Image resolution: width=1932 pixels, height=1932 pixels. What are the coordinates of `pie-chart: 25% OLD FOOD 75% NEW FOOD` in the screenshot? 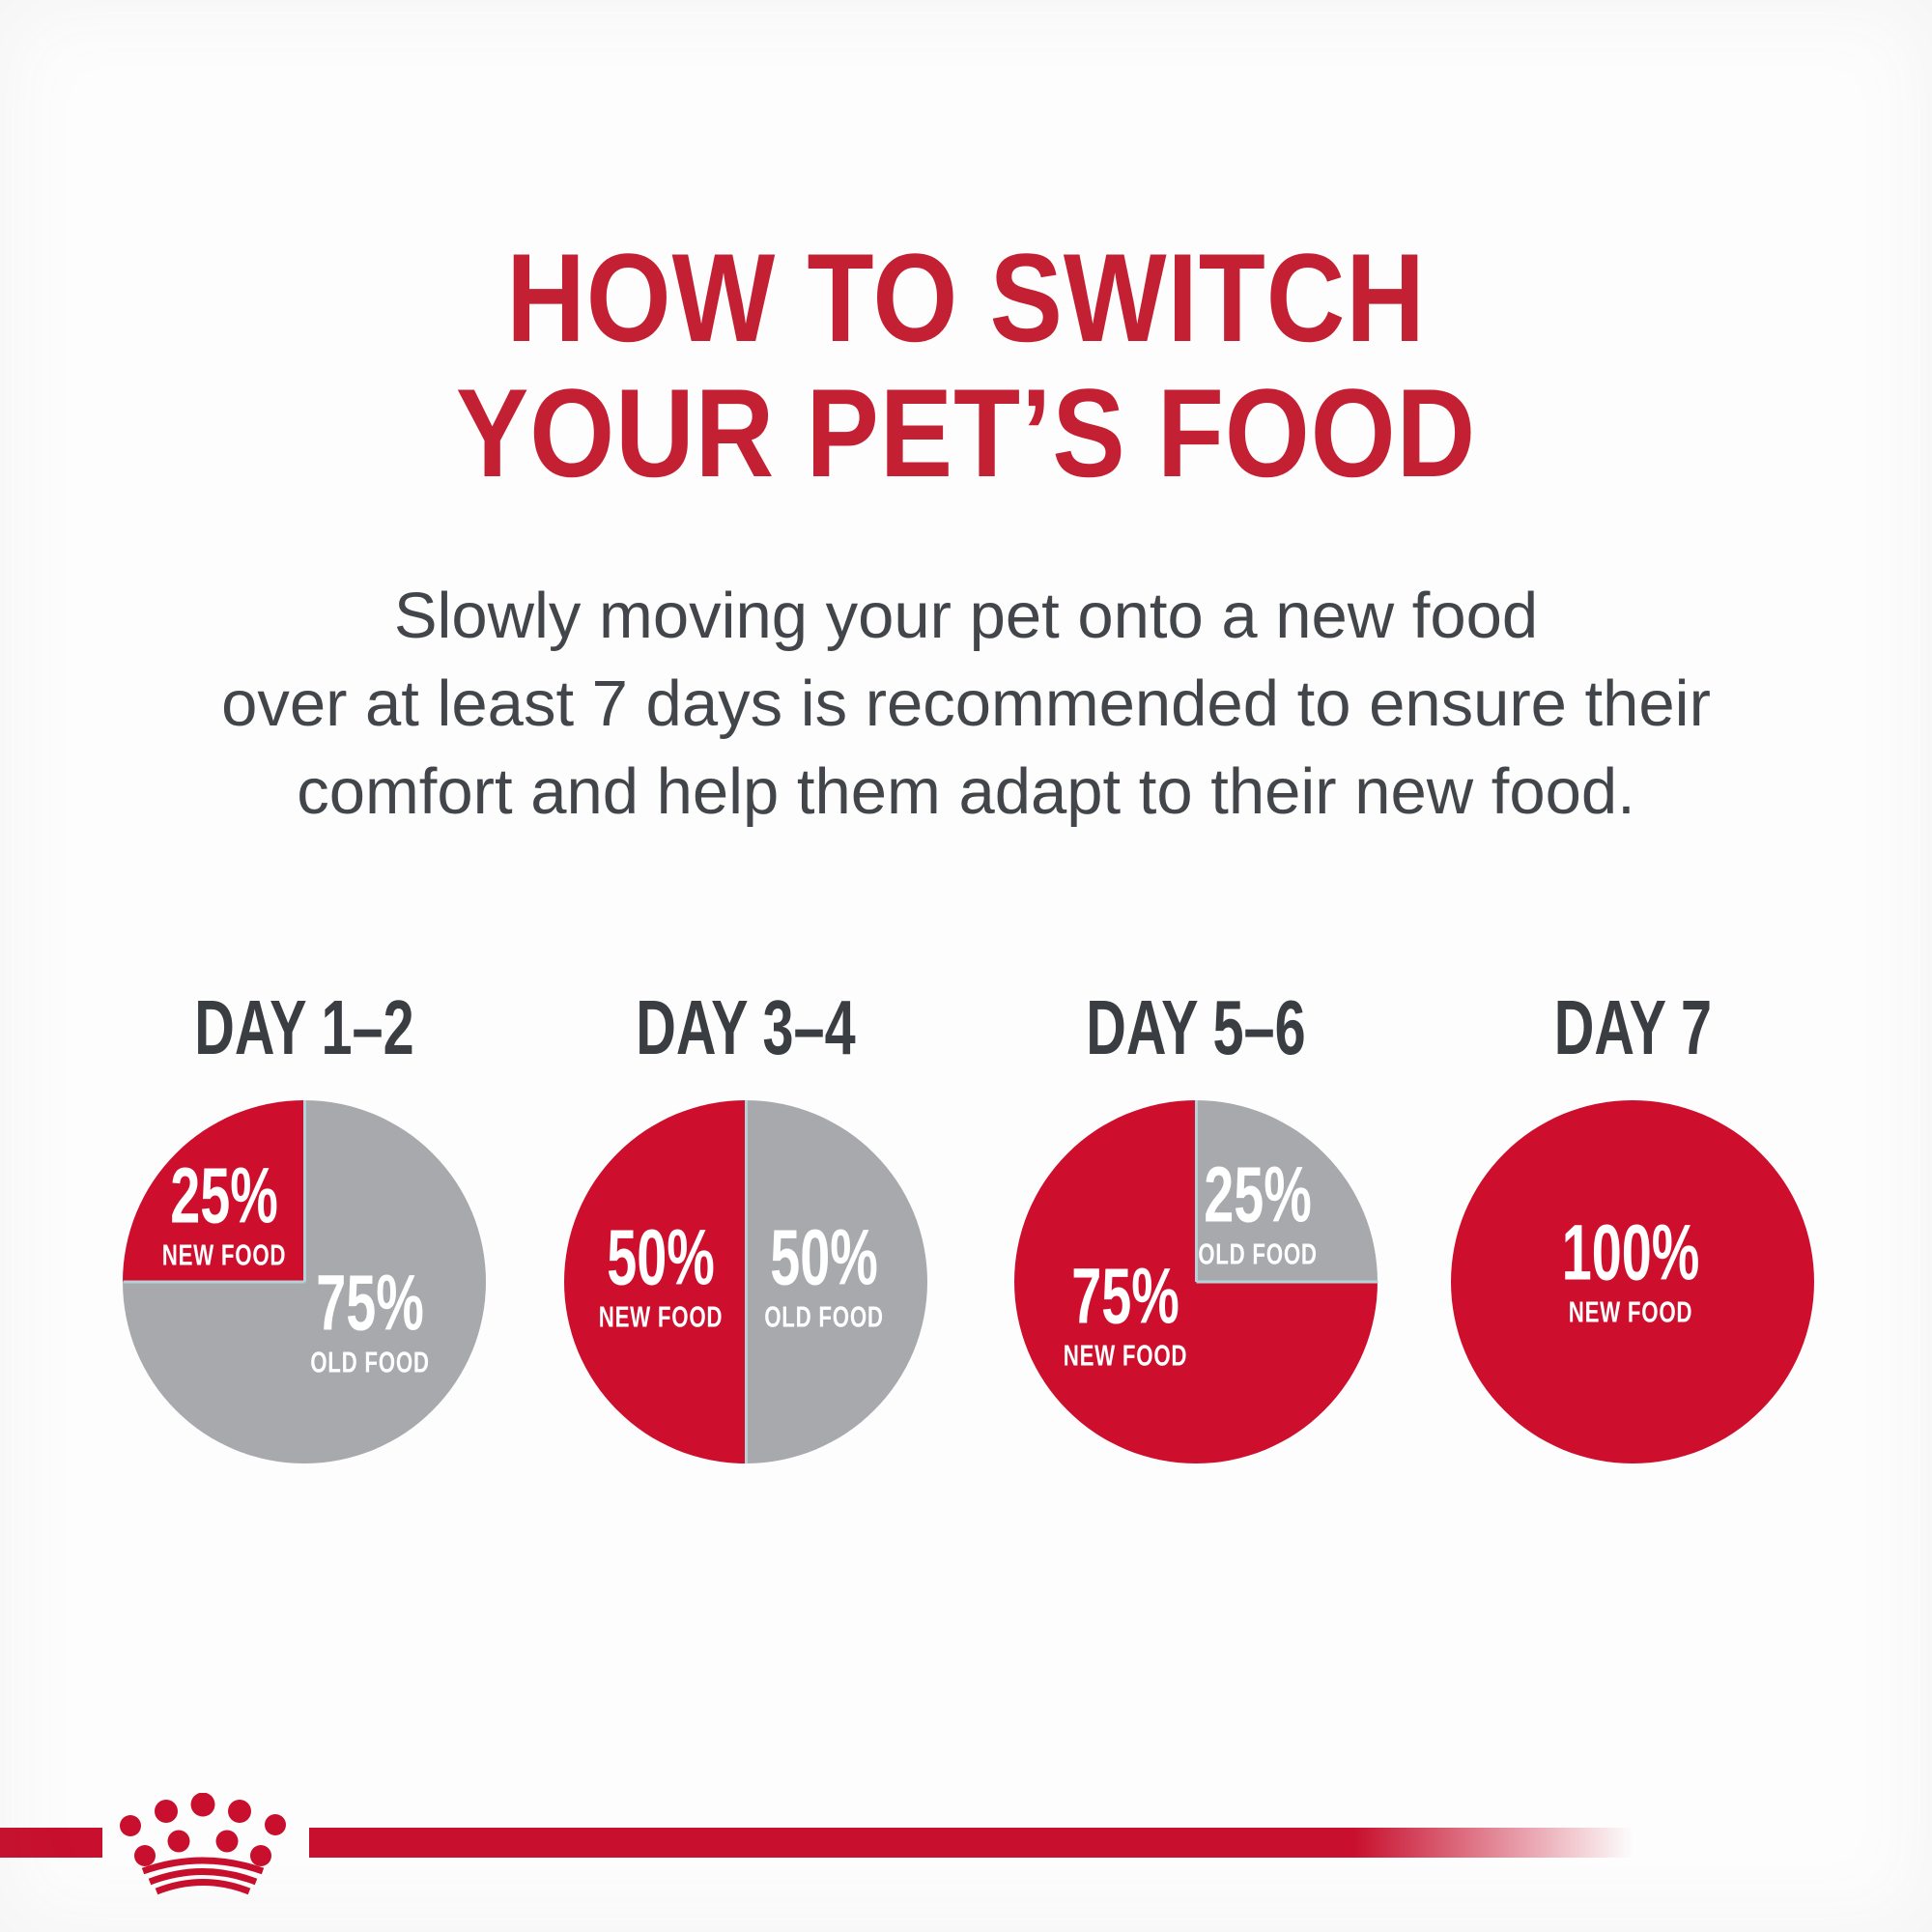 It's located at (1196, 1281).